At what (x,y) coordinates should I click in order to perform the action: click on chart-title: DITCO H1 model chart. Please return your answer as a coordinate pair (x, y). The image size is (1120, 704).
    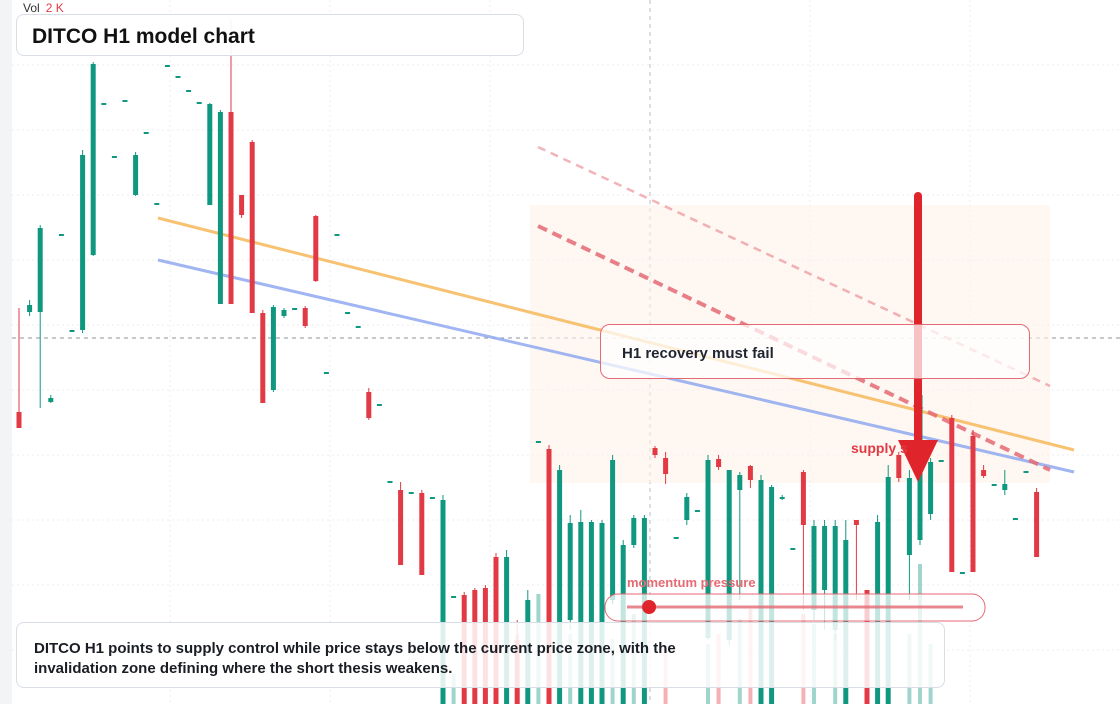
    Looking at the image, I should click on (143, 36).